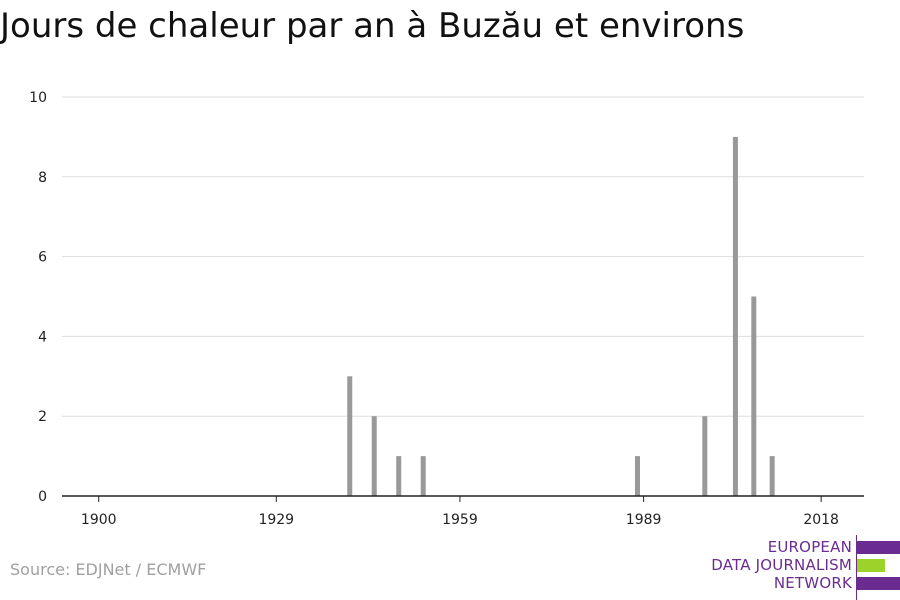 The image size is (900, 600). Describe the element at coordinates (42, 497) in the screenshot. I see `y-tick-label: 0` at that location.